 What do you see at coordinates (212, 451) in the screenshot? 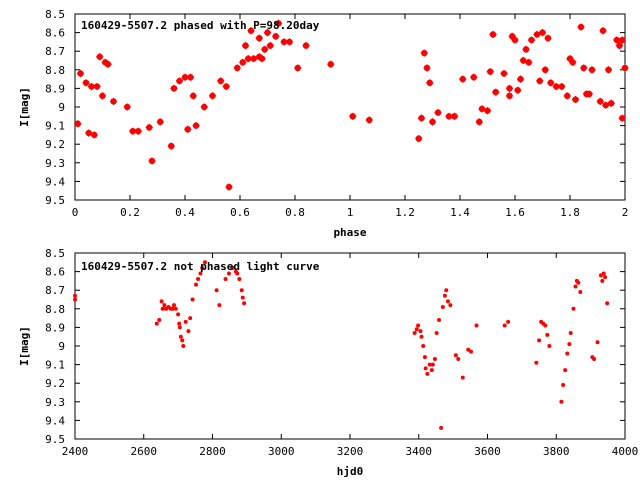
I see `x-tick-label: 2800` at bounding box center [212, 451].